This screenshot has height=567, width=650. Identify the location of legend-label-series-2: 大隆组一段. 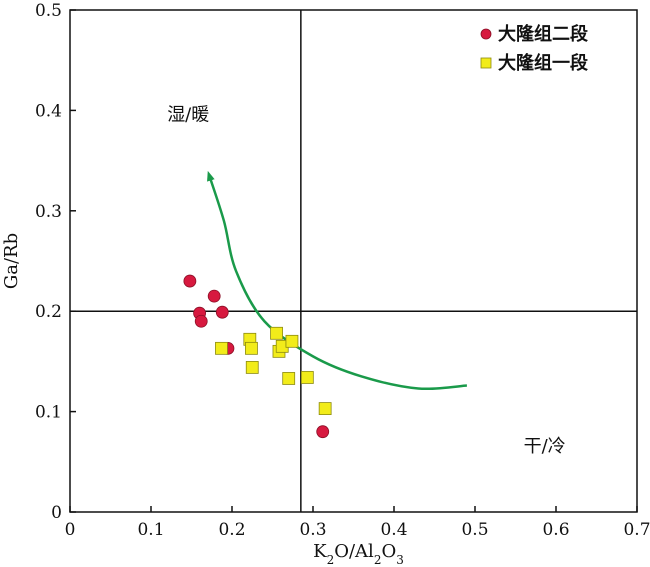
(543, 63).